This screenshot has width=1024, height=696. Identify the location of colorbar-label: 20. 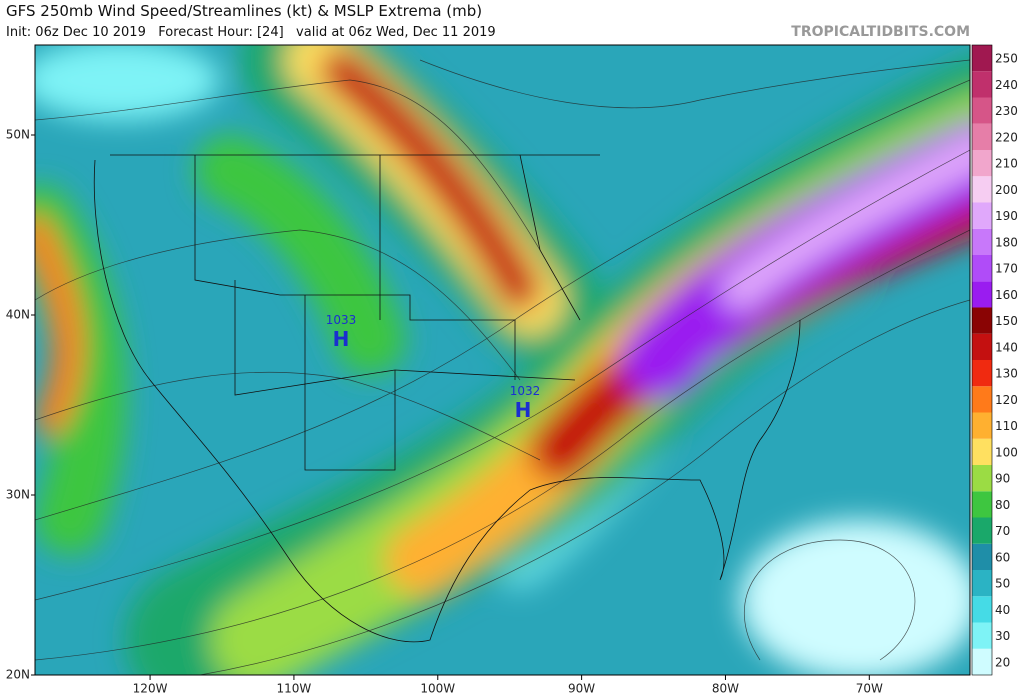
(1002, 662).